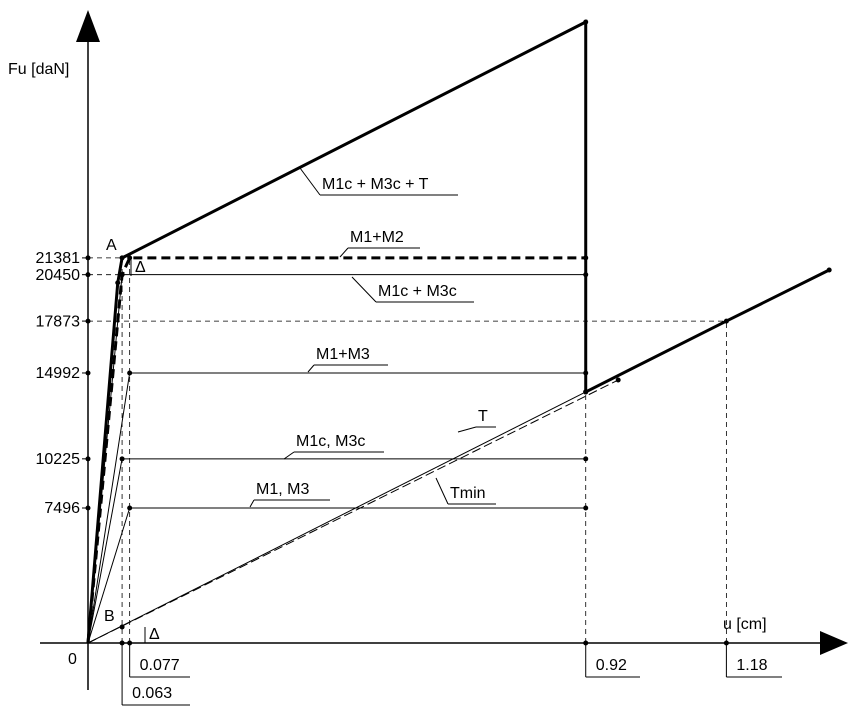  I want to click on y-tick-label: 10225, so click(58, 459).